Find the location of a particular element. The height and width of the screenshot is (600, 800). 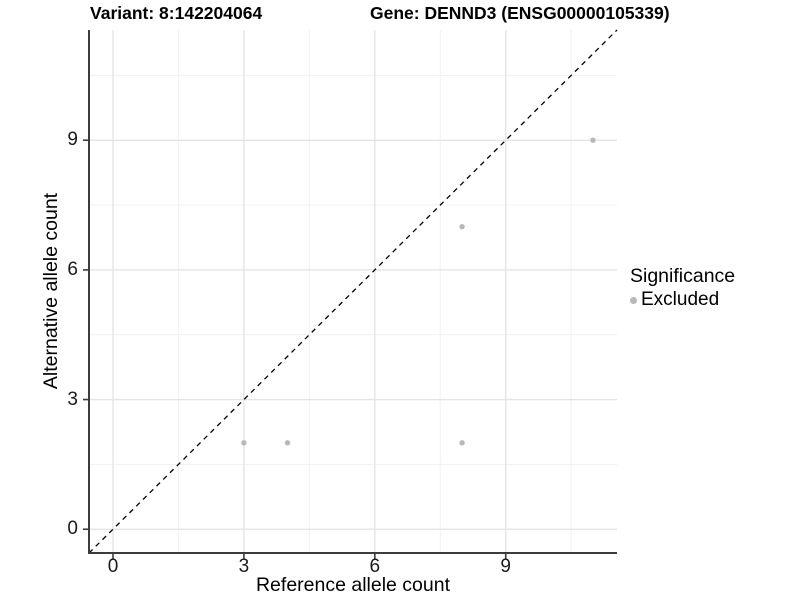

legend-item-excluded: Excluded is located at coordinates (682, 300).